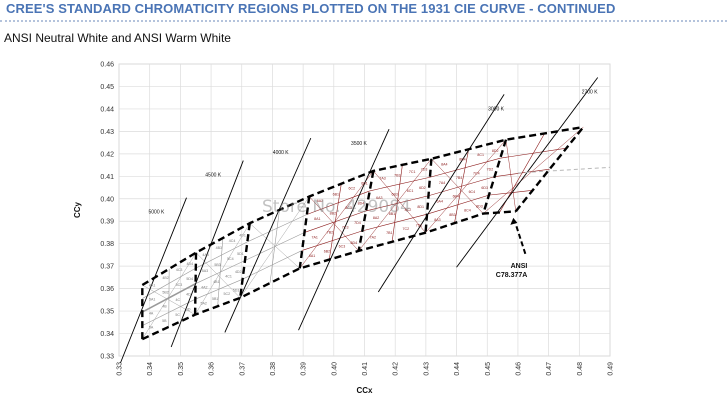 The width and height of the screenshot is (727, 400). Describe the element at coordinates (392, 214) in the screenshot. I see `bin-label: 8B1` at that location.